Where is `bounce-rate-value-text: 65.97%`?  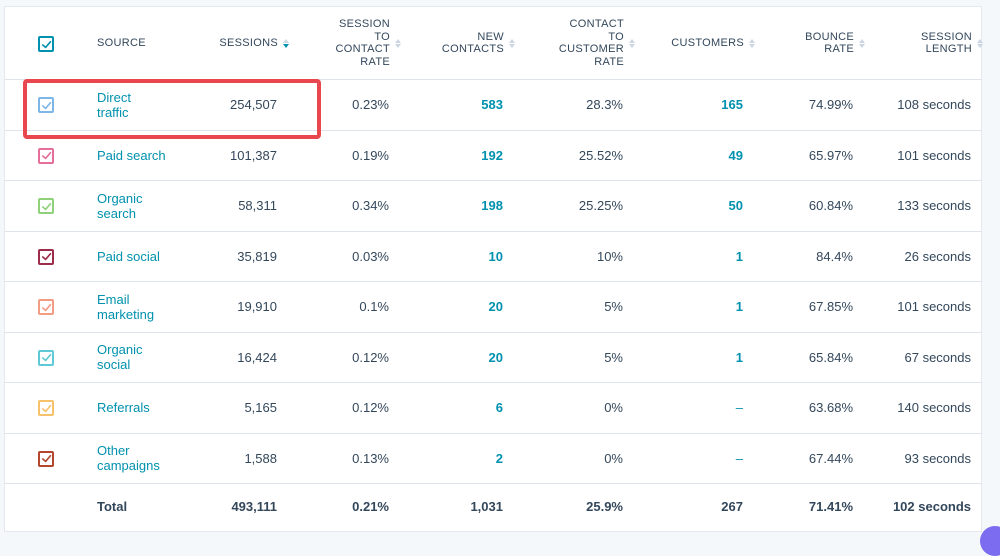 bounce-rate-value-text: 65.97% is located at coordinates (830, 155).